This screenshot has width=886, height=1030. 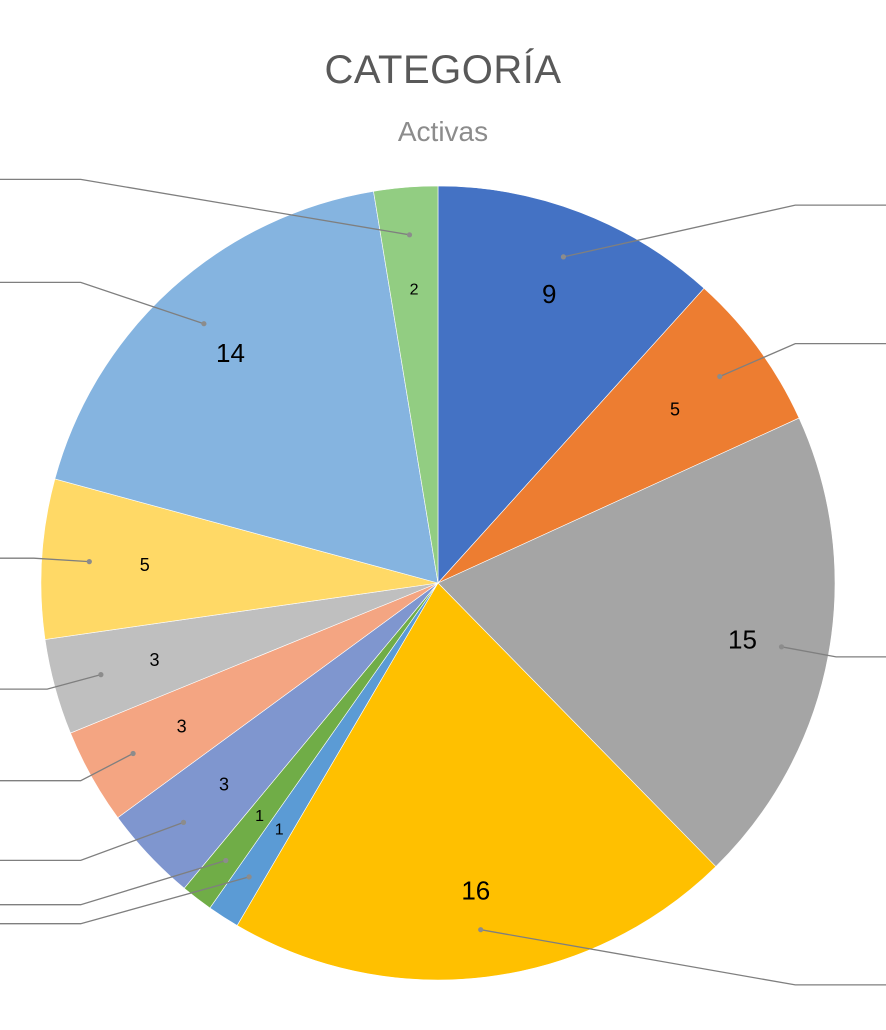 I want to click on data-label-10: 5, so click(x=145, y=565).